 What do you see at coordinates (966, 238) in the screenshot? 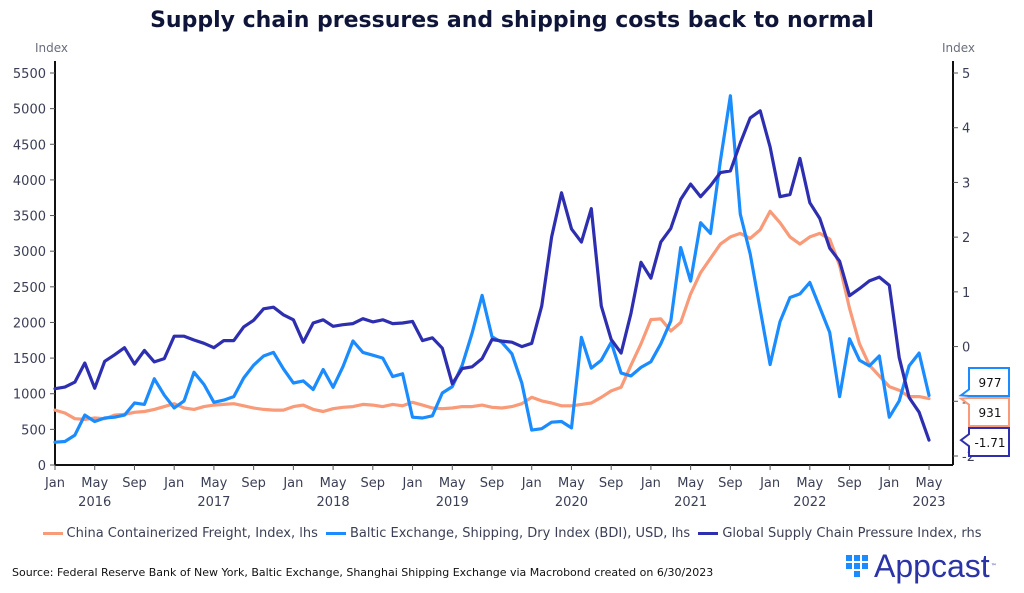
I see `right-axis-tick-label: 2` at bounding box center [966, 238].